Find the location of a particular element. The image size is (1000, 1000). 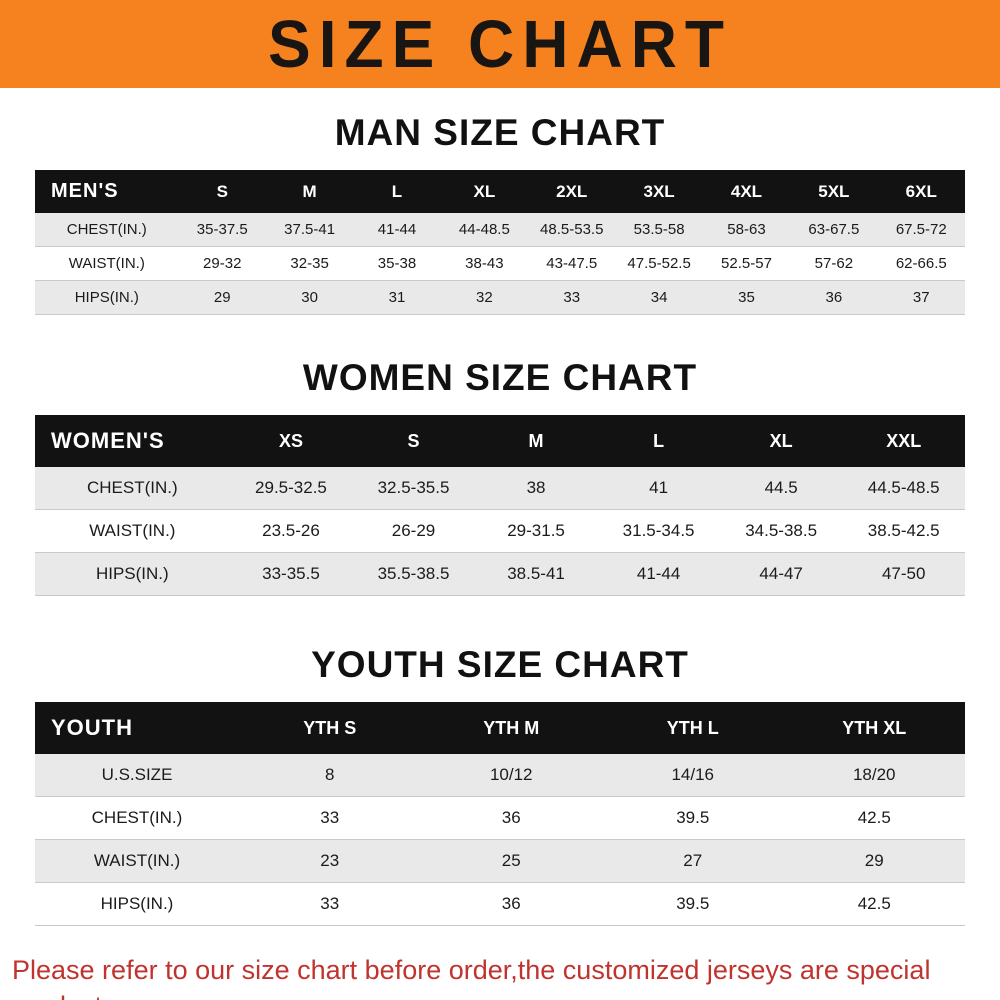

size-header-cell: M is located at coordinates (309, 191).